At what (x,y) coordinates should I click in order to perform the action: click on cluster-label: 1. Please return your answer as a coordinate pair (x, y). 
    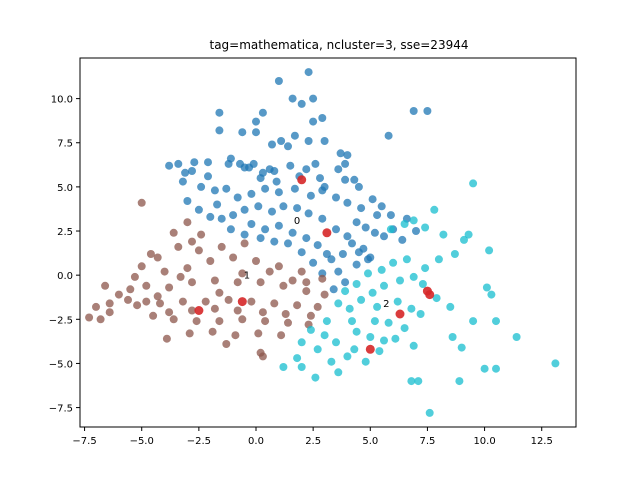
    Looking at the image, I should click on (247, 276).